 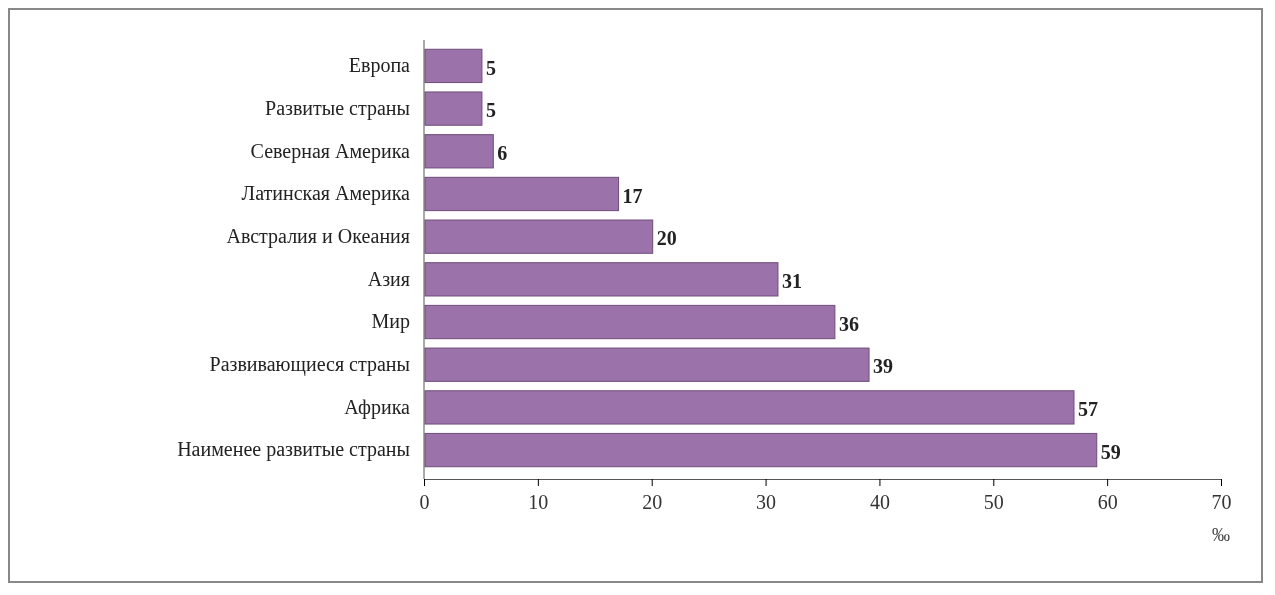 What do you see at coordinates (330, 151) in the screenshot?
I see `y-tick-label: Северная Америка` at bounding box center [330, 151].